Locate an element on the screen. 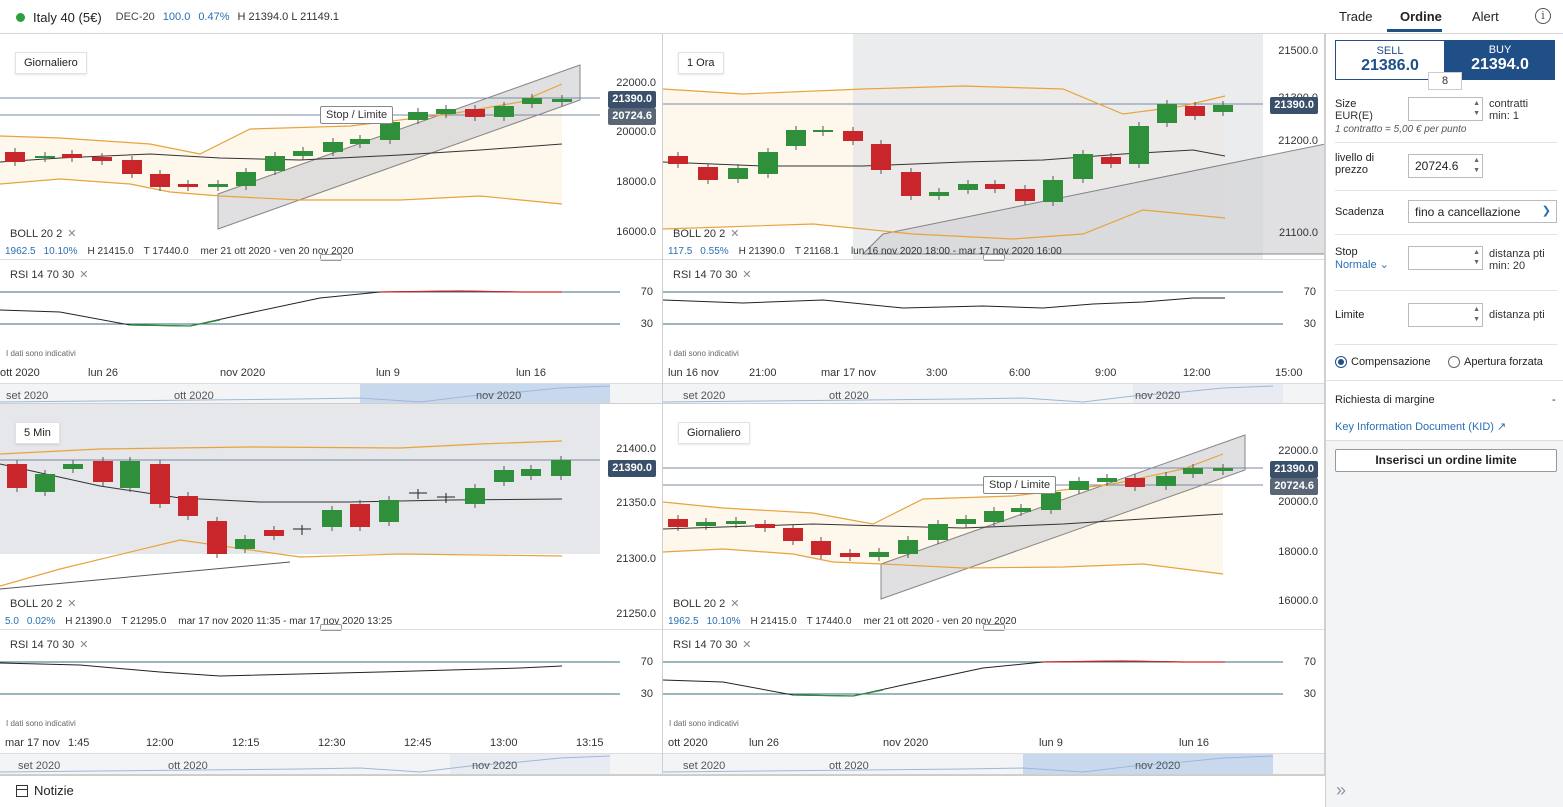 The height and width of the screenshot is (807, 1563). radio-compensazione: Compensazione is located at coordinates (1383, 362).